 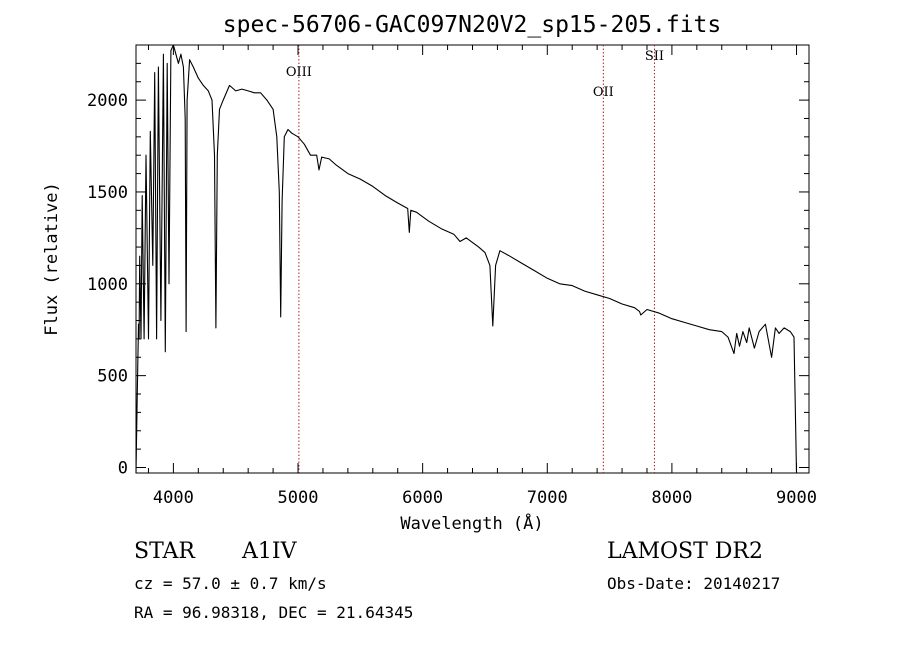 I want to click on y-tick-label: 0, so click(x=123, y=468).